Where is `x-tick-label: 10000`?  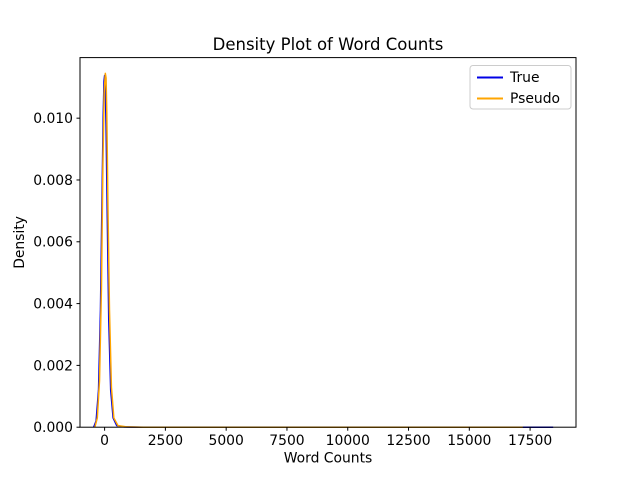
x-tick-label: 10000 is located at coordinates (348, 441).